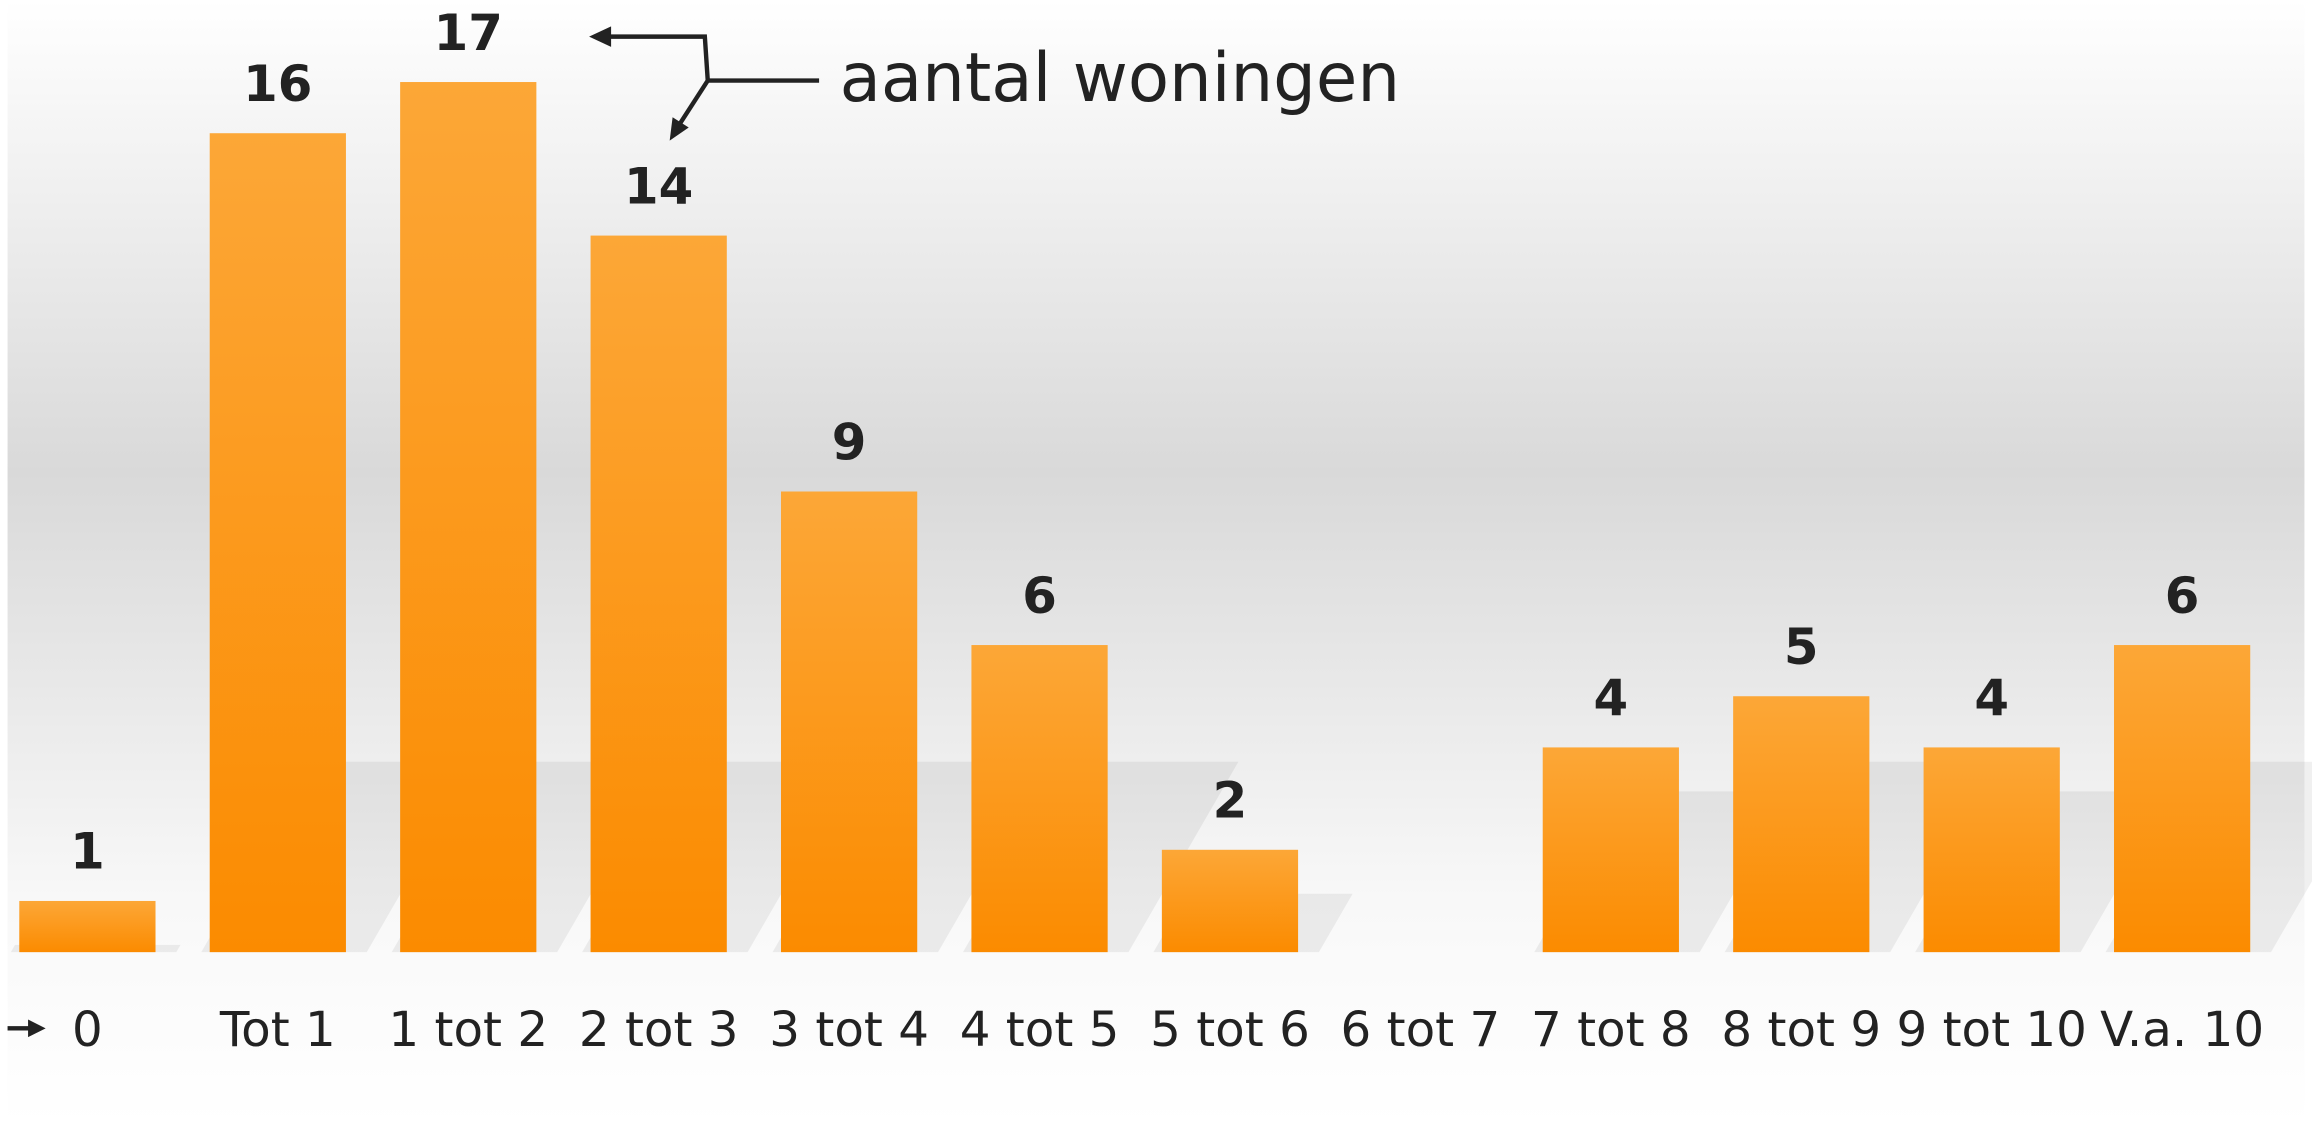 The image size is (2312, 1125). I want to click on x-tick-label: V.a. 10, so click(2182, 1030).